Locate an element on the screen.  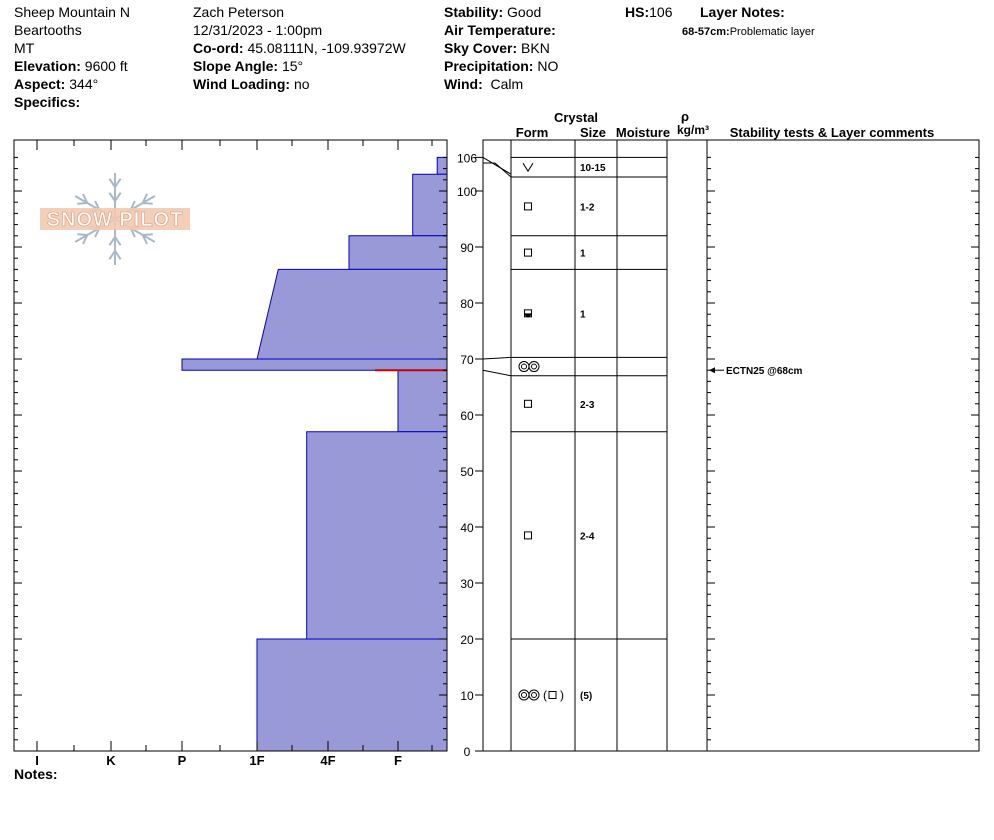
crystal-form-surface-hoar is located at coordinates (529, 367).